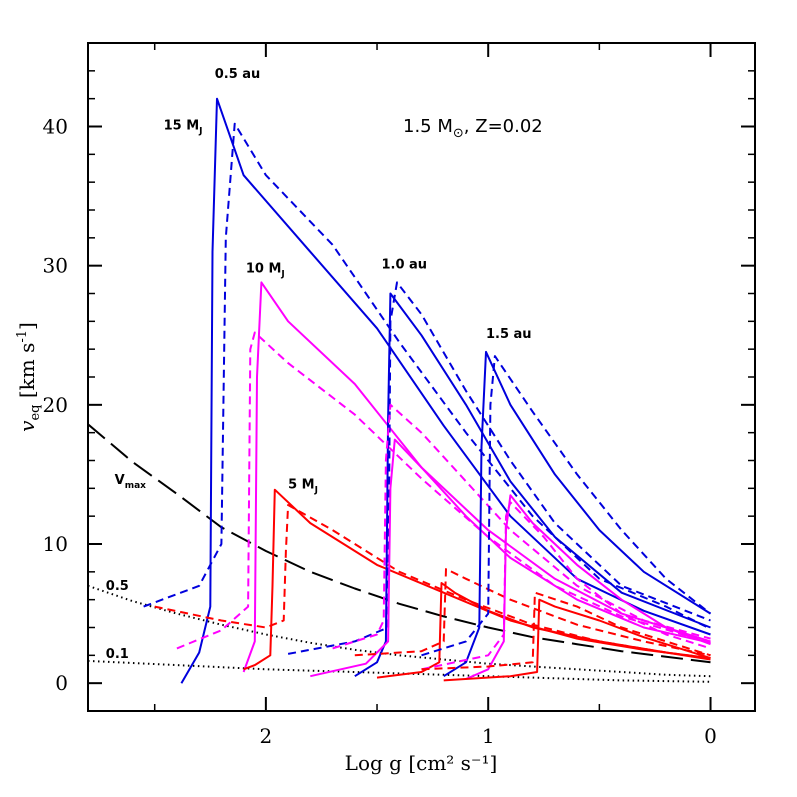 The width and height of the screenshot is (797, 797). Describe the element at coordinates (488, 736) in the screenshot. I see `x-tick-label: 1` at that location.